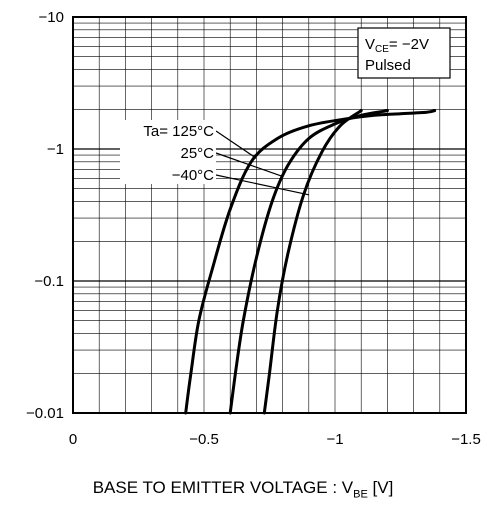 Image resolution: width=486 pixels, height=510 pixels. Describe the element at coordinates (382, 49) in the screenshot. I see `condition-vce-sub: CE` at that location.